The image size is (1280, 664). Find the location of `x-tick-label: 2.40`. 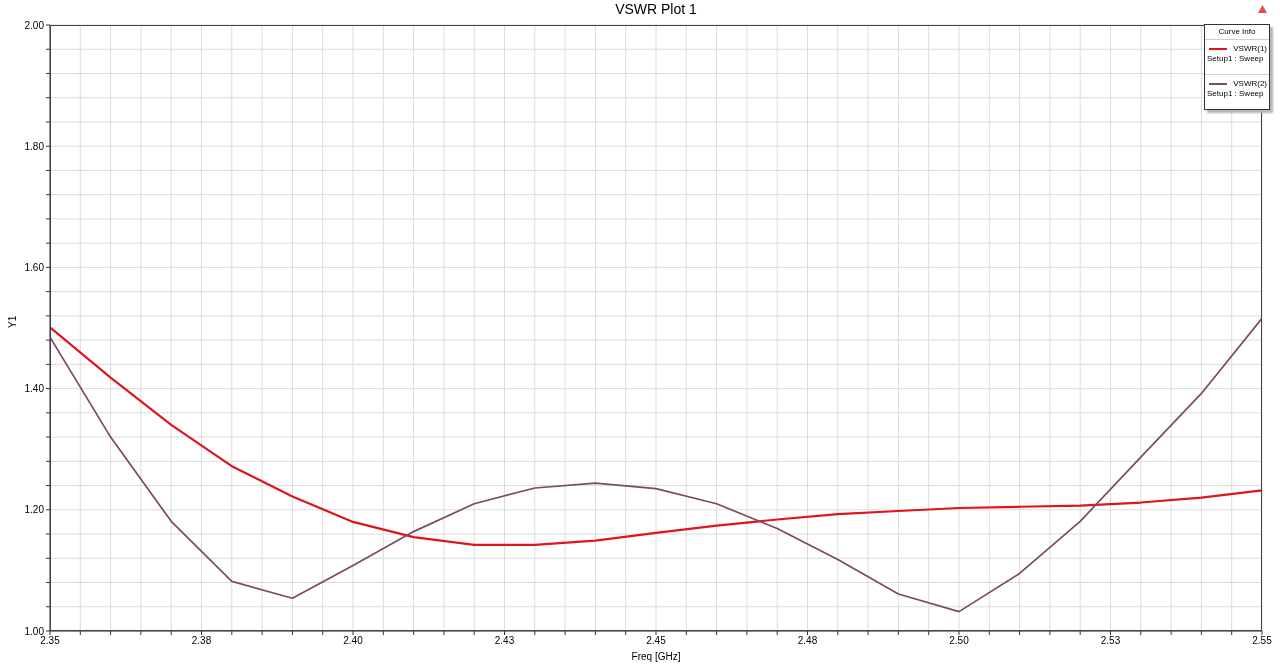

x-tick-label: 2.40 is located at coordinates (353, 641).